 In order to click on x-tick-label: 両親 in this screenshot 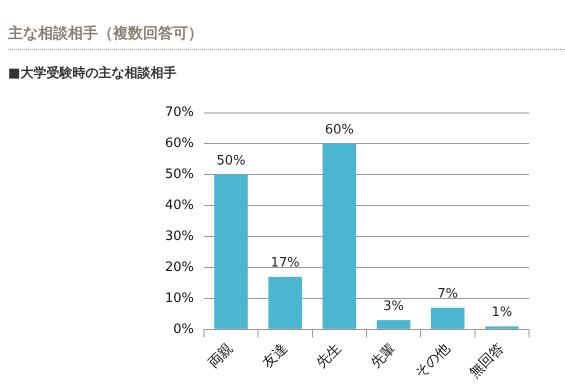, I will do `click(220, 356)`.